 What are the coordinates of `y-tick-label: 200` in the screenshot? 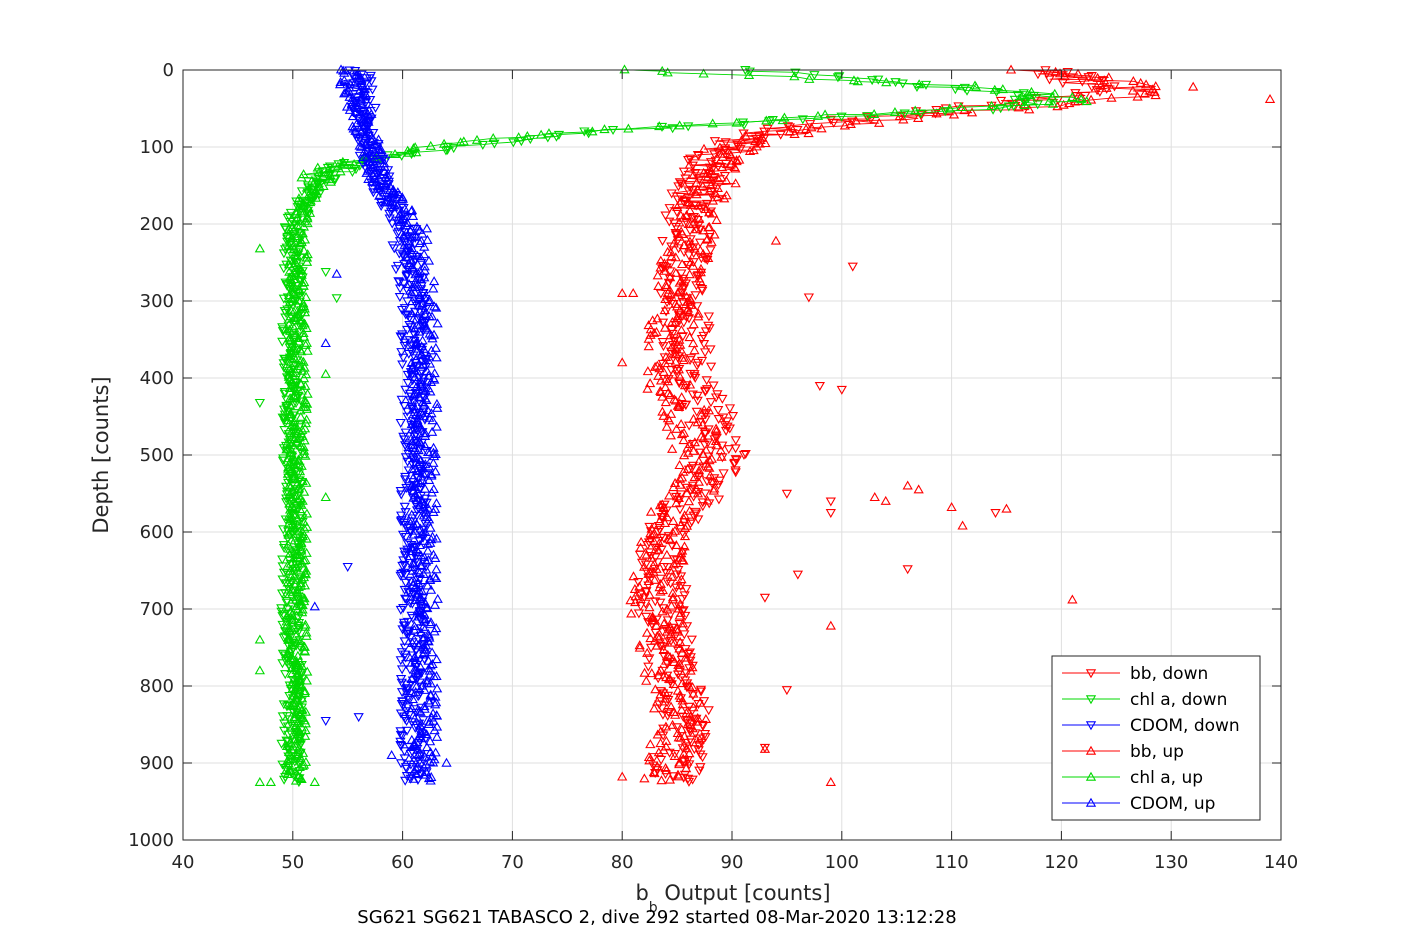 It's located at (157, 224).